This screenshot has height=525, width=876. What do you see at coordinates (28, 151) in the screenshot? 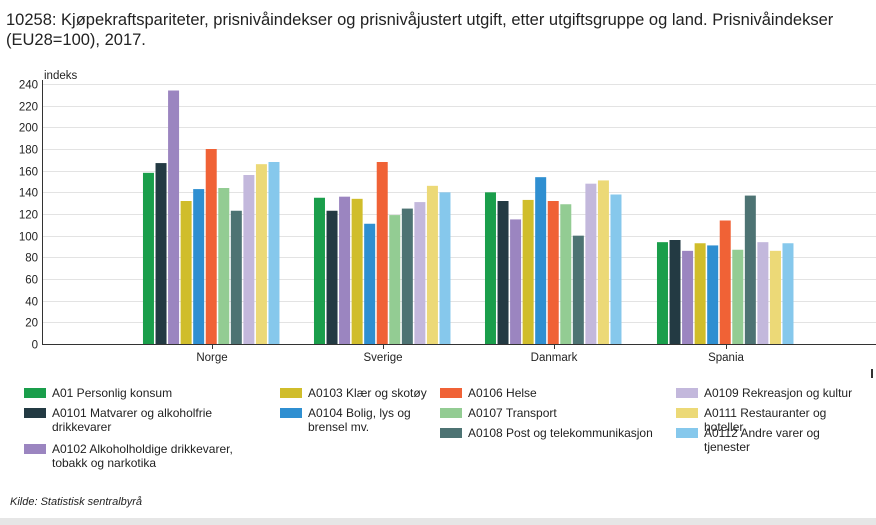
I see `y-tick-label: 180` at bounding box center [28, 151].